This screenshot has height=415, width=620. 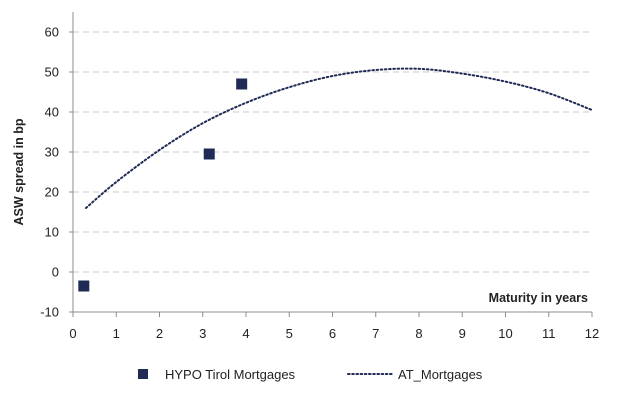 What do you see at coordinates (538, 298) in the screenshot?
I see `x-axis-title: Maturity in years` at bounding box center [538, 298].